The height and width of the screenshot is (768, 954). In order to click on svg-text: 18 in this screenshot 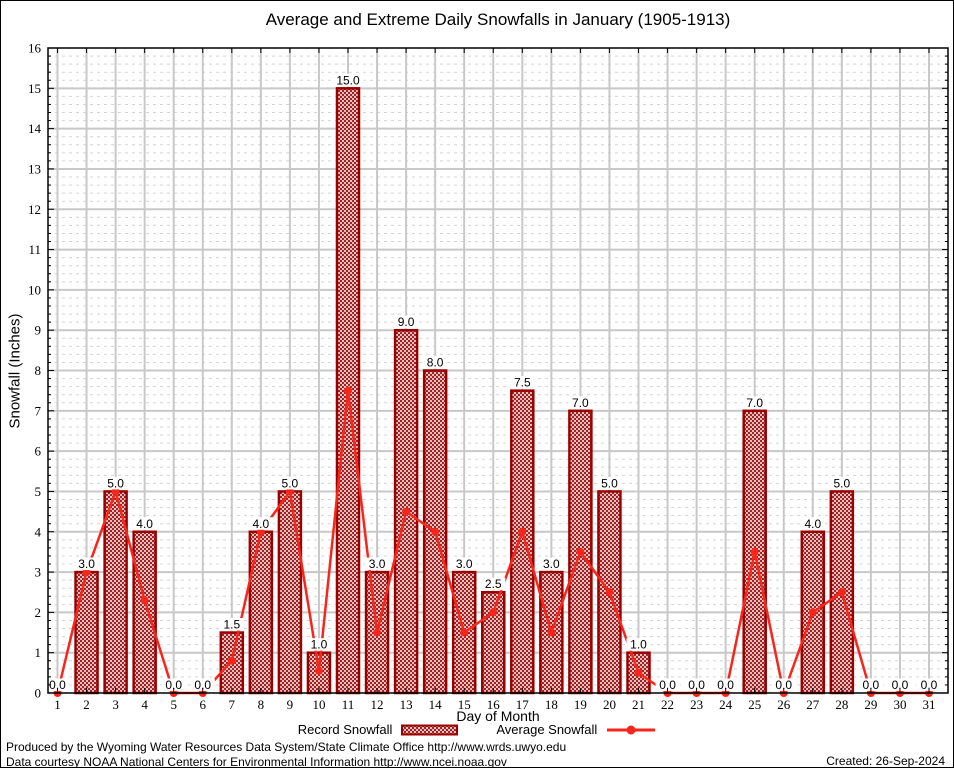, I will do `click(551, 704)`.